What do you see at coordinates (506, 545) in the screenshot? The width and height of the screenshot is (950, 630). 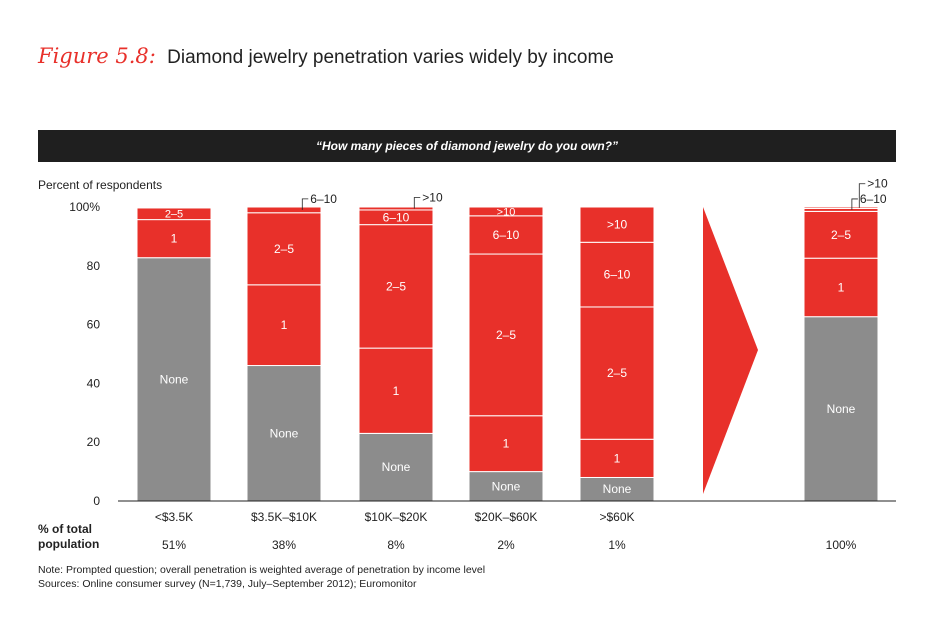 I see `population-share: 2%` at bounding box center [506, 545].